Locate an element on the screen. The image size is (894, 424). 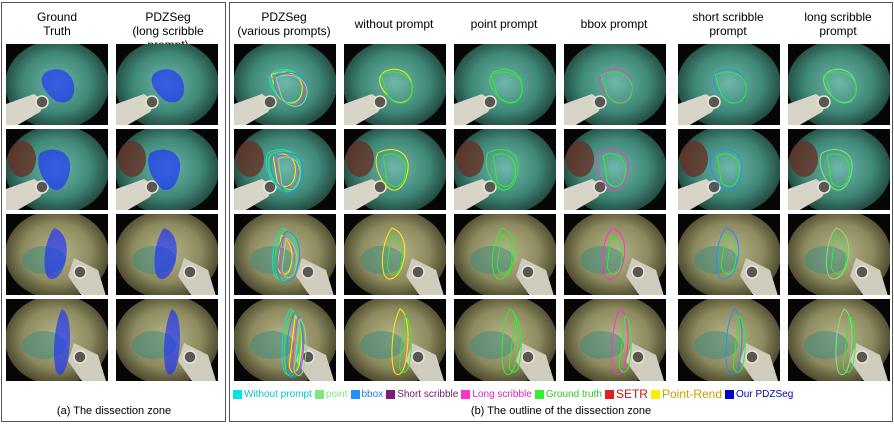
caption-panel-b: (b) The outline of the dissection zone is located at coordinates (561, 411).